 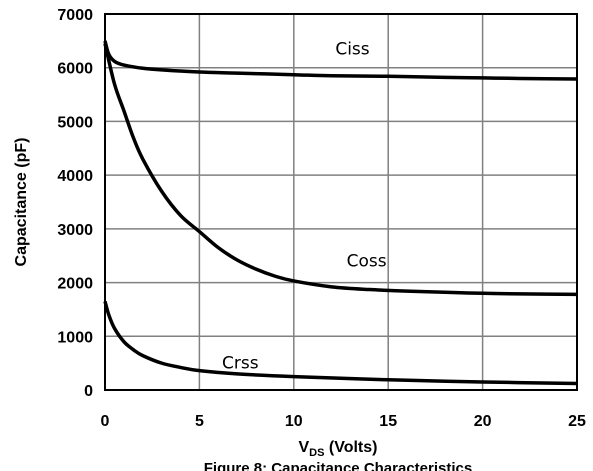 I want to click on series-label-ciss: Ciss, so click(x=352, y=49).